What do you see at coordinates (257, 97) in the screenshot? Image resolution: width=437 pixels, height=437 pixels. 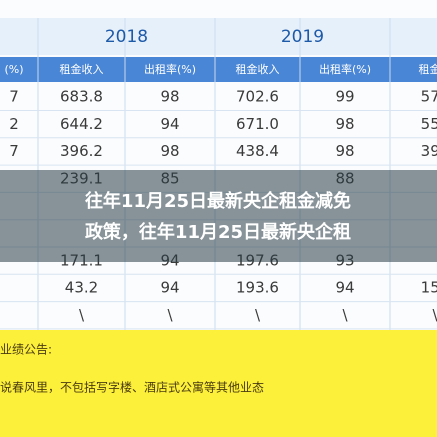 I see `table-cell: 702.6` at bounding box center [257, 97].